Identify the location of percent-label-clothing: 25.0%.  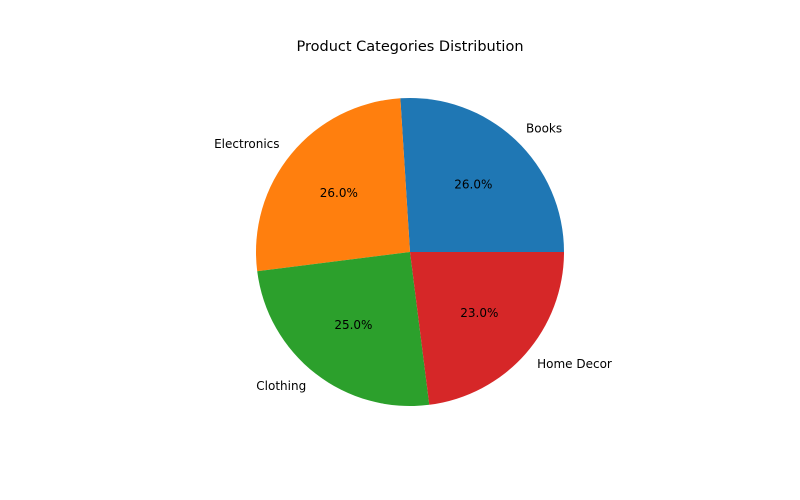
(353, 325).